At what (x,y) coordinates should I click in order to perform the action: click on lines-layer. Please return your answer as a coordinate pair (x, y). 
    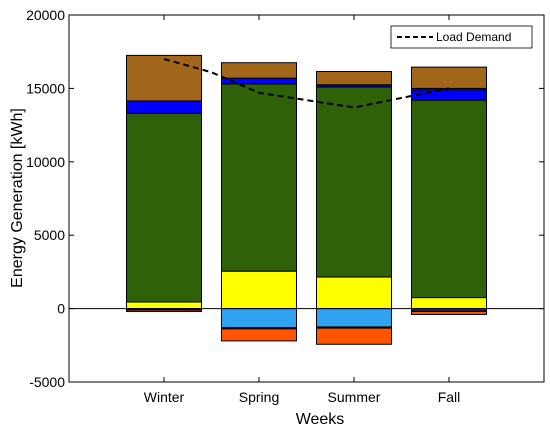
    Looking at the image, I should click on (306, 83).